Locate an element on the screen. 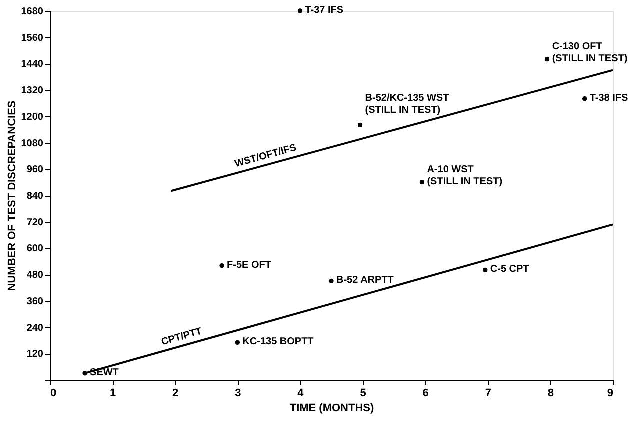  annotation: B-52/KC-135 WST (STILL IN TEST) is located at coordinates (407, 104).